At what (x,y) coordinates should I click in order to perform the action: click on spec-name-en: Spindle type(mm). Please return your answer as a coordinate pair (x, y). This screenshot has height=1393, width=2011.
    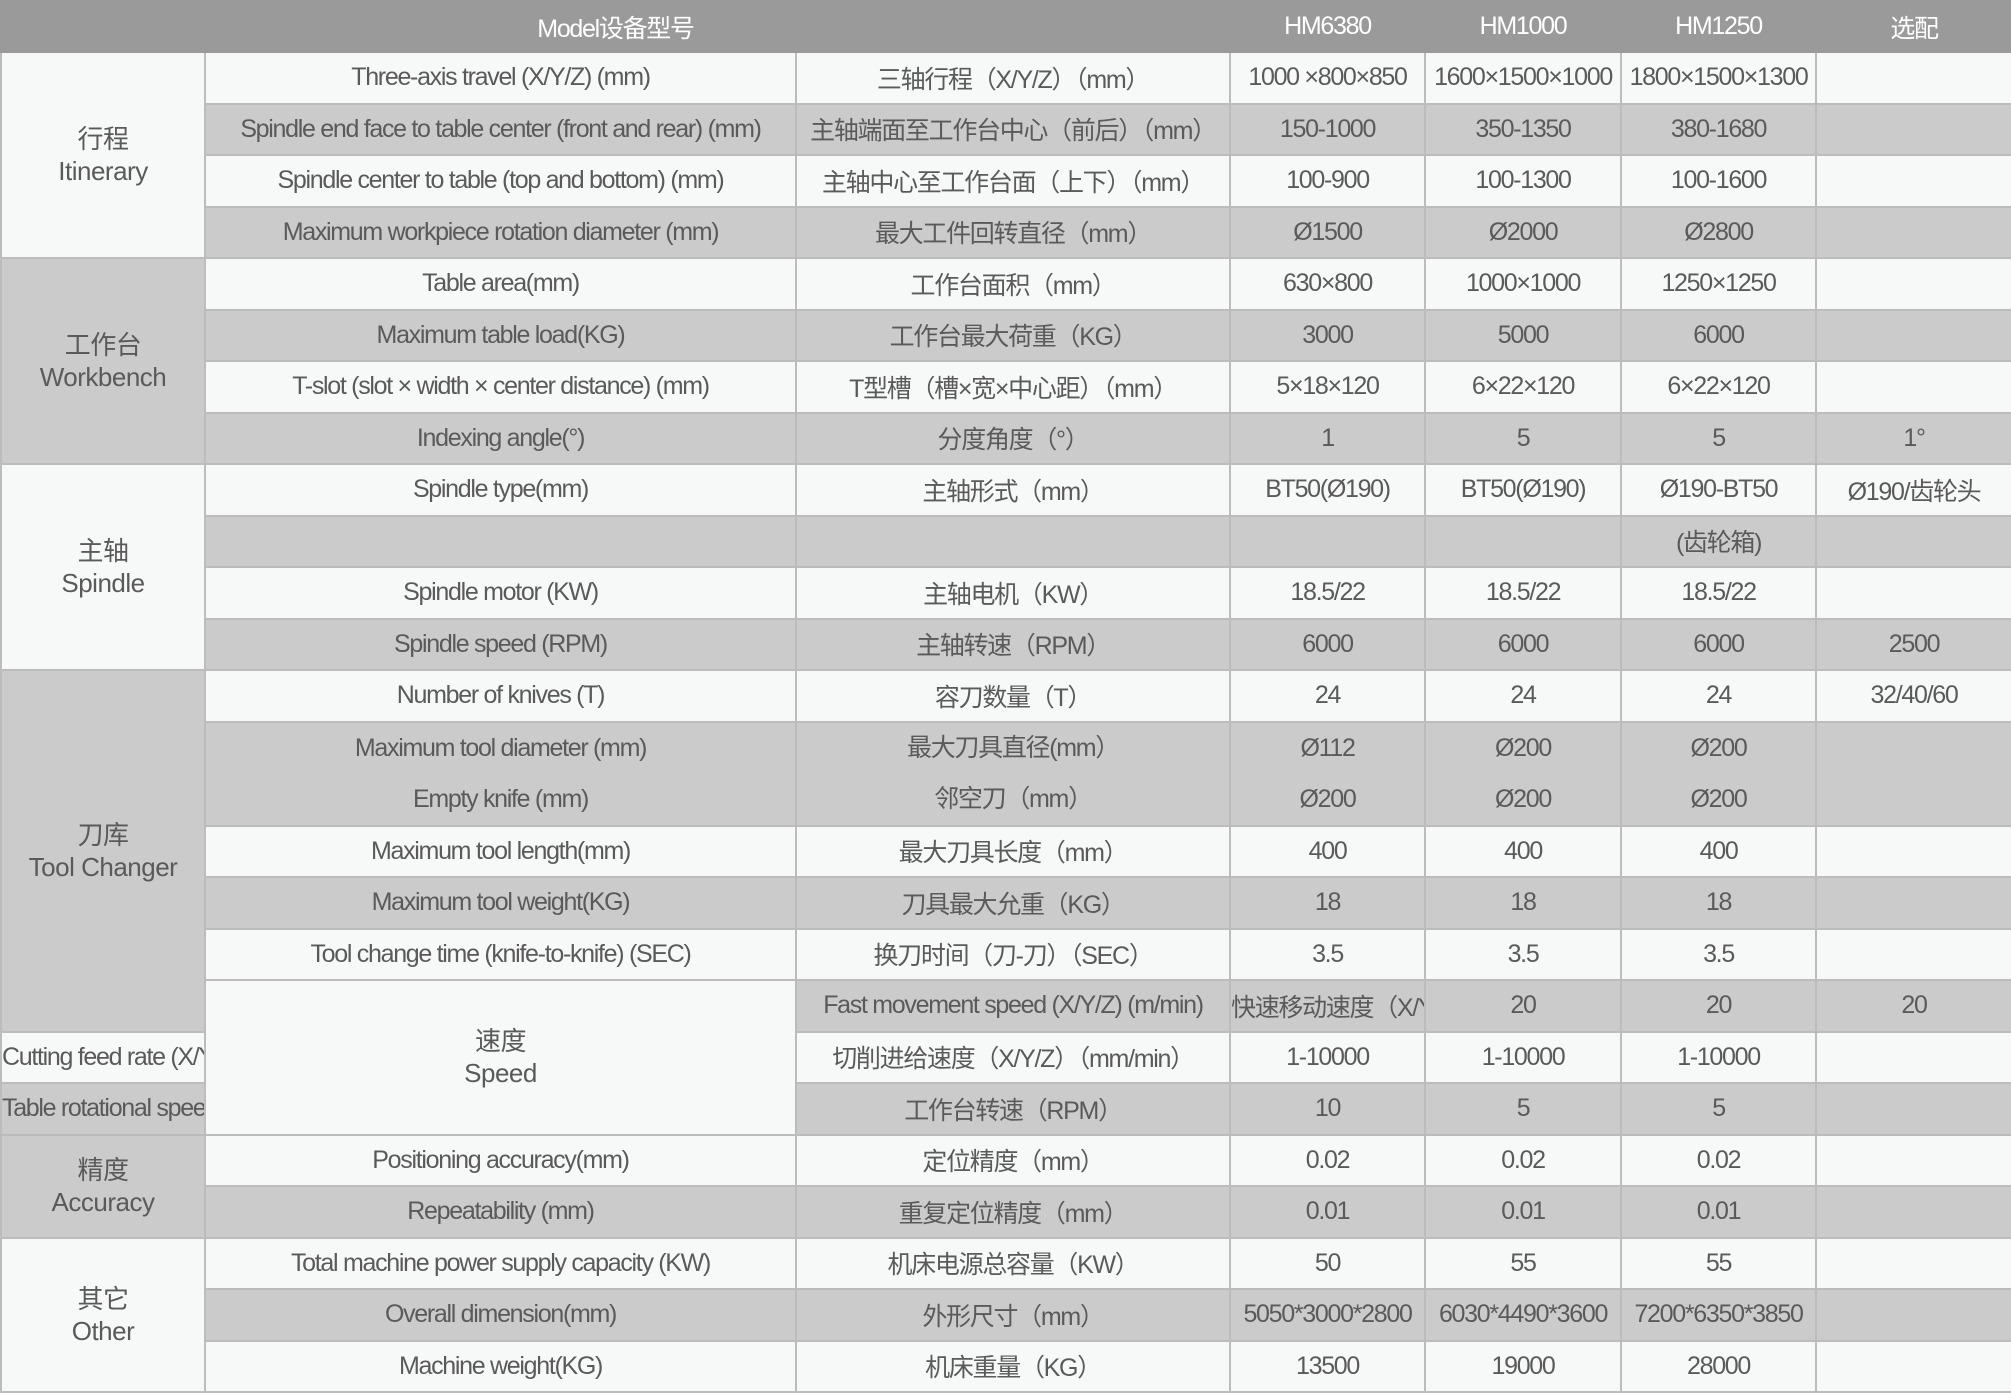
    Looking at the image, I should click on (500, 490).